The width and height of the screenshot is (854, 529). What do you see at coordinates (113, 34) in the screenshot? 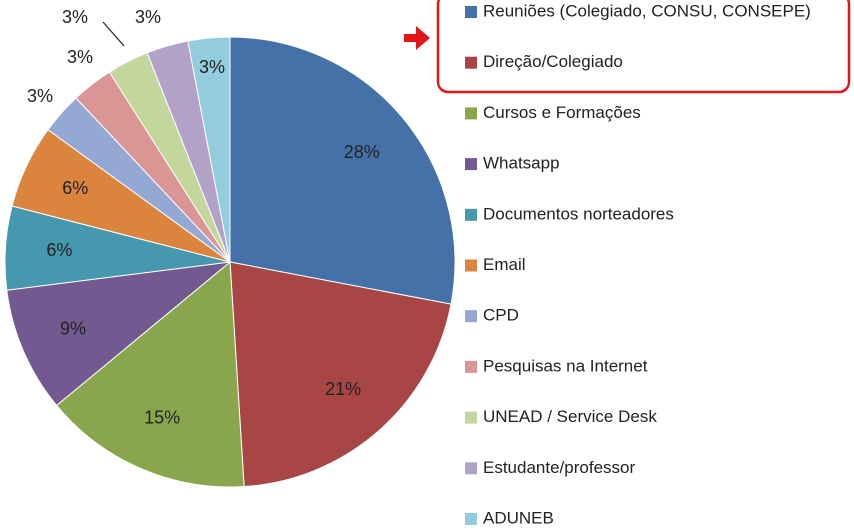
I see `leader-line` at bounding box center [113, 34].